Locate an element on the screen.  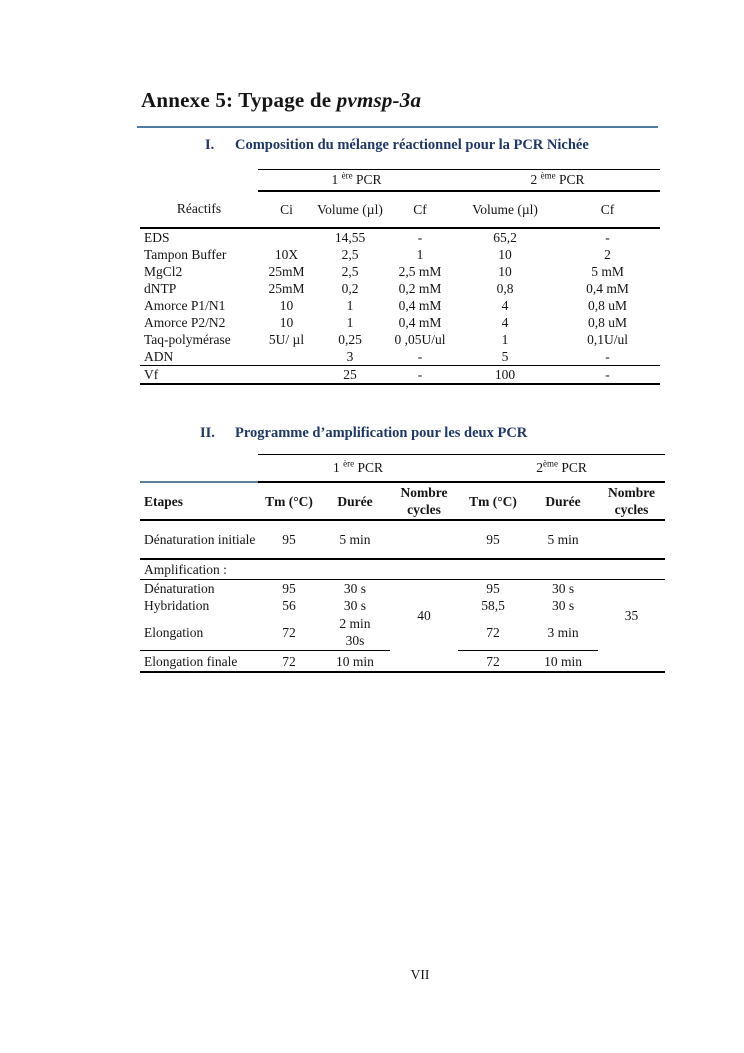
column-header: Tm (°C) is located at coordinates (493, 501).